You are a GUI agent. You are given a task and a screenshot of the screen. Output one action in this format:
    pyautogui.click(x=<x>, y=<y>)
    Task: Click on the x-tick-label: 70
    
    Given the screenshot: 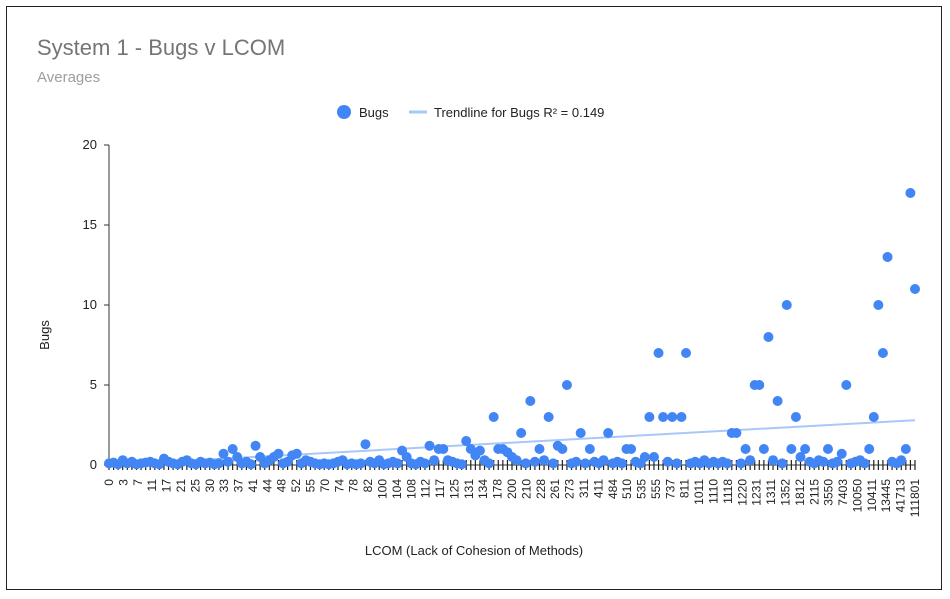 What is the action you would take?
    pyautogui.click(x=325, y=486)
    